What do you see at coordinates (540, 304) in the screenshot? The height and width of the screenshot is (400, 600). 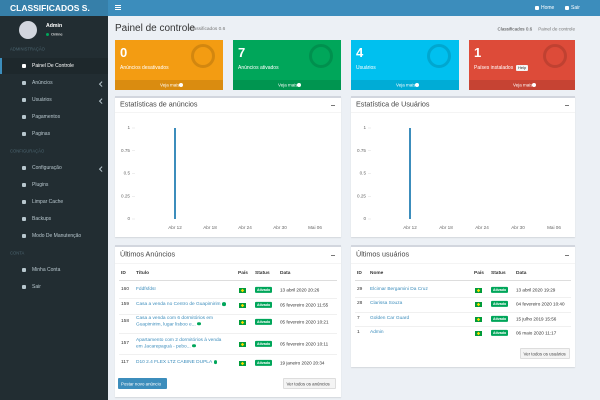 I see `row-date: 04 fevereiro 2020 10:40` at bounding box center [540, 304].